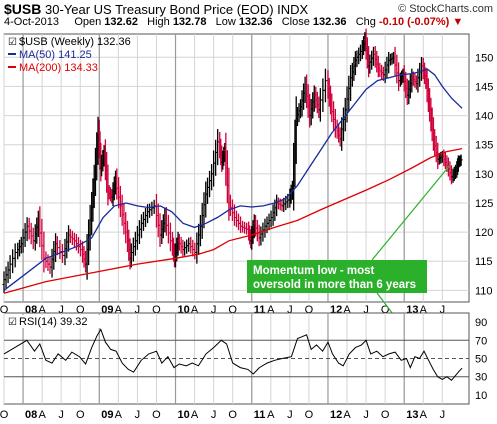 The image size is (497, 424). What do you see at coordinates (260, 415) in the screenshot?
I see `rsi-x-tick: 11` at bounding box center [260, 415].